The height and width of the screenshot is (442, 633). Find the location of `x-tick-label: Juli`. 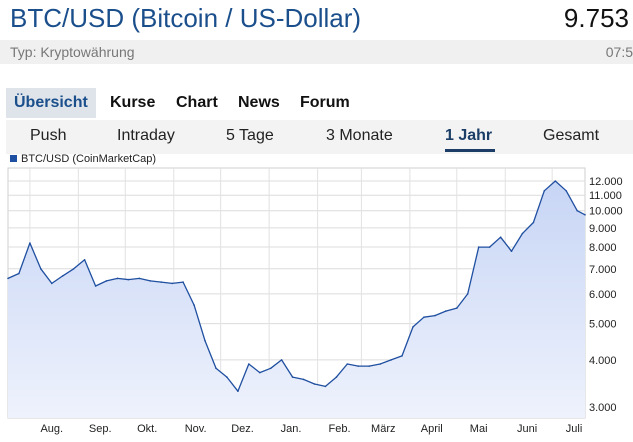

x-tick-label: Juli is located at coordinates (574, 429).